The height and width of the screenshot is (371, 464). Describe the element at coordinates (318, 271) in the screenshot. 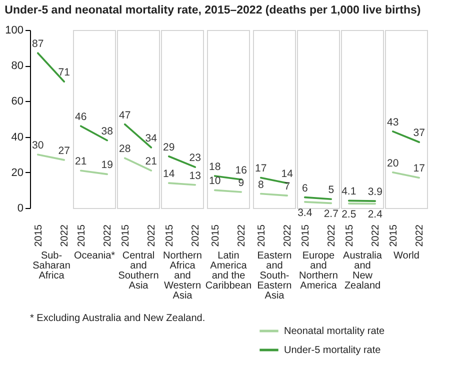

I see `x-axis-title: Europe and Northern America` at that location.